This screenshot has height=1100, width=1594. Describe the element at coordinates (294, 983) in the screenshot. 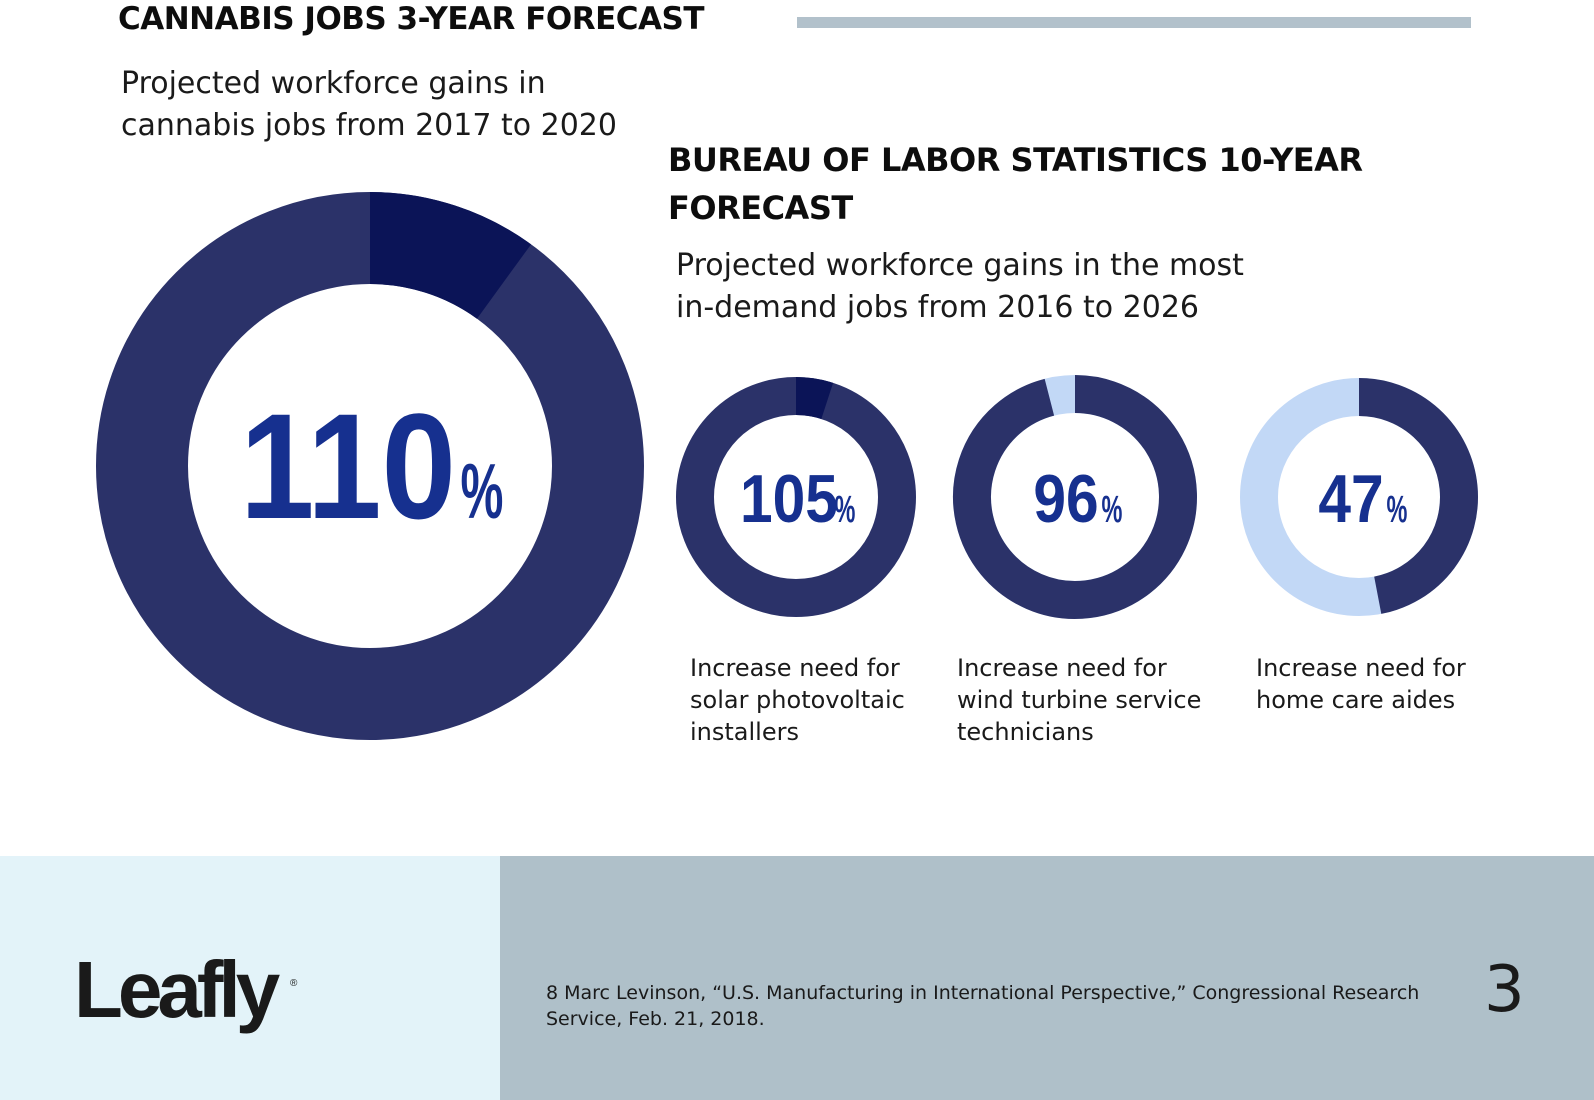

I see `registered-mark: ®` at that location.